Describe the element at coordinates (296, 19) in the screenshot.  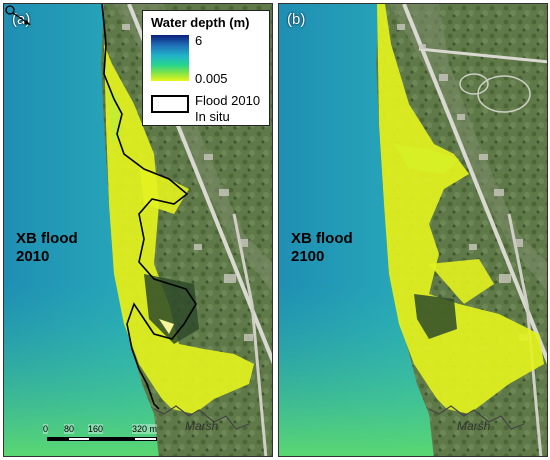
I see `panel-tag: (b)` at that location.